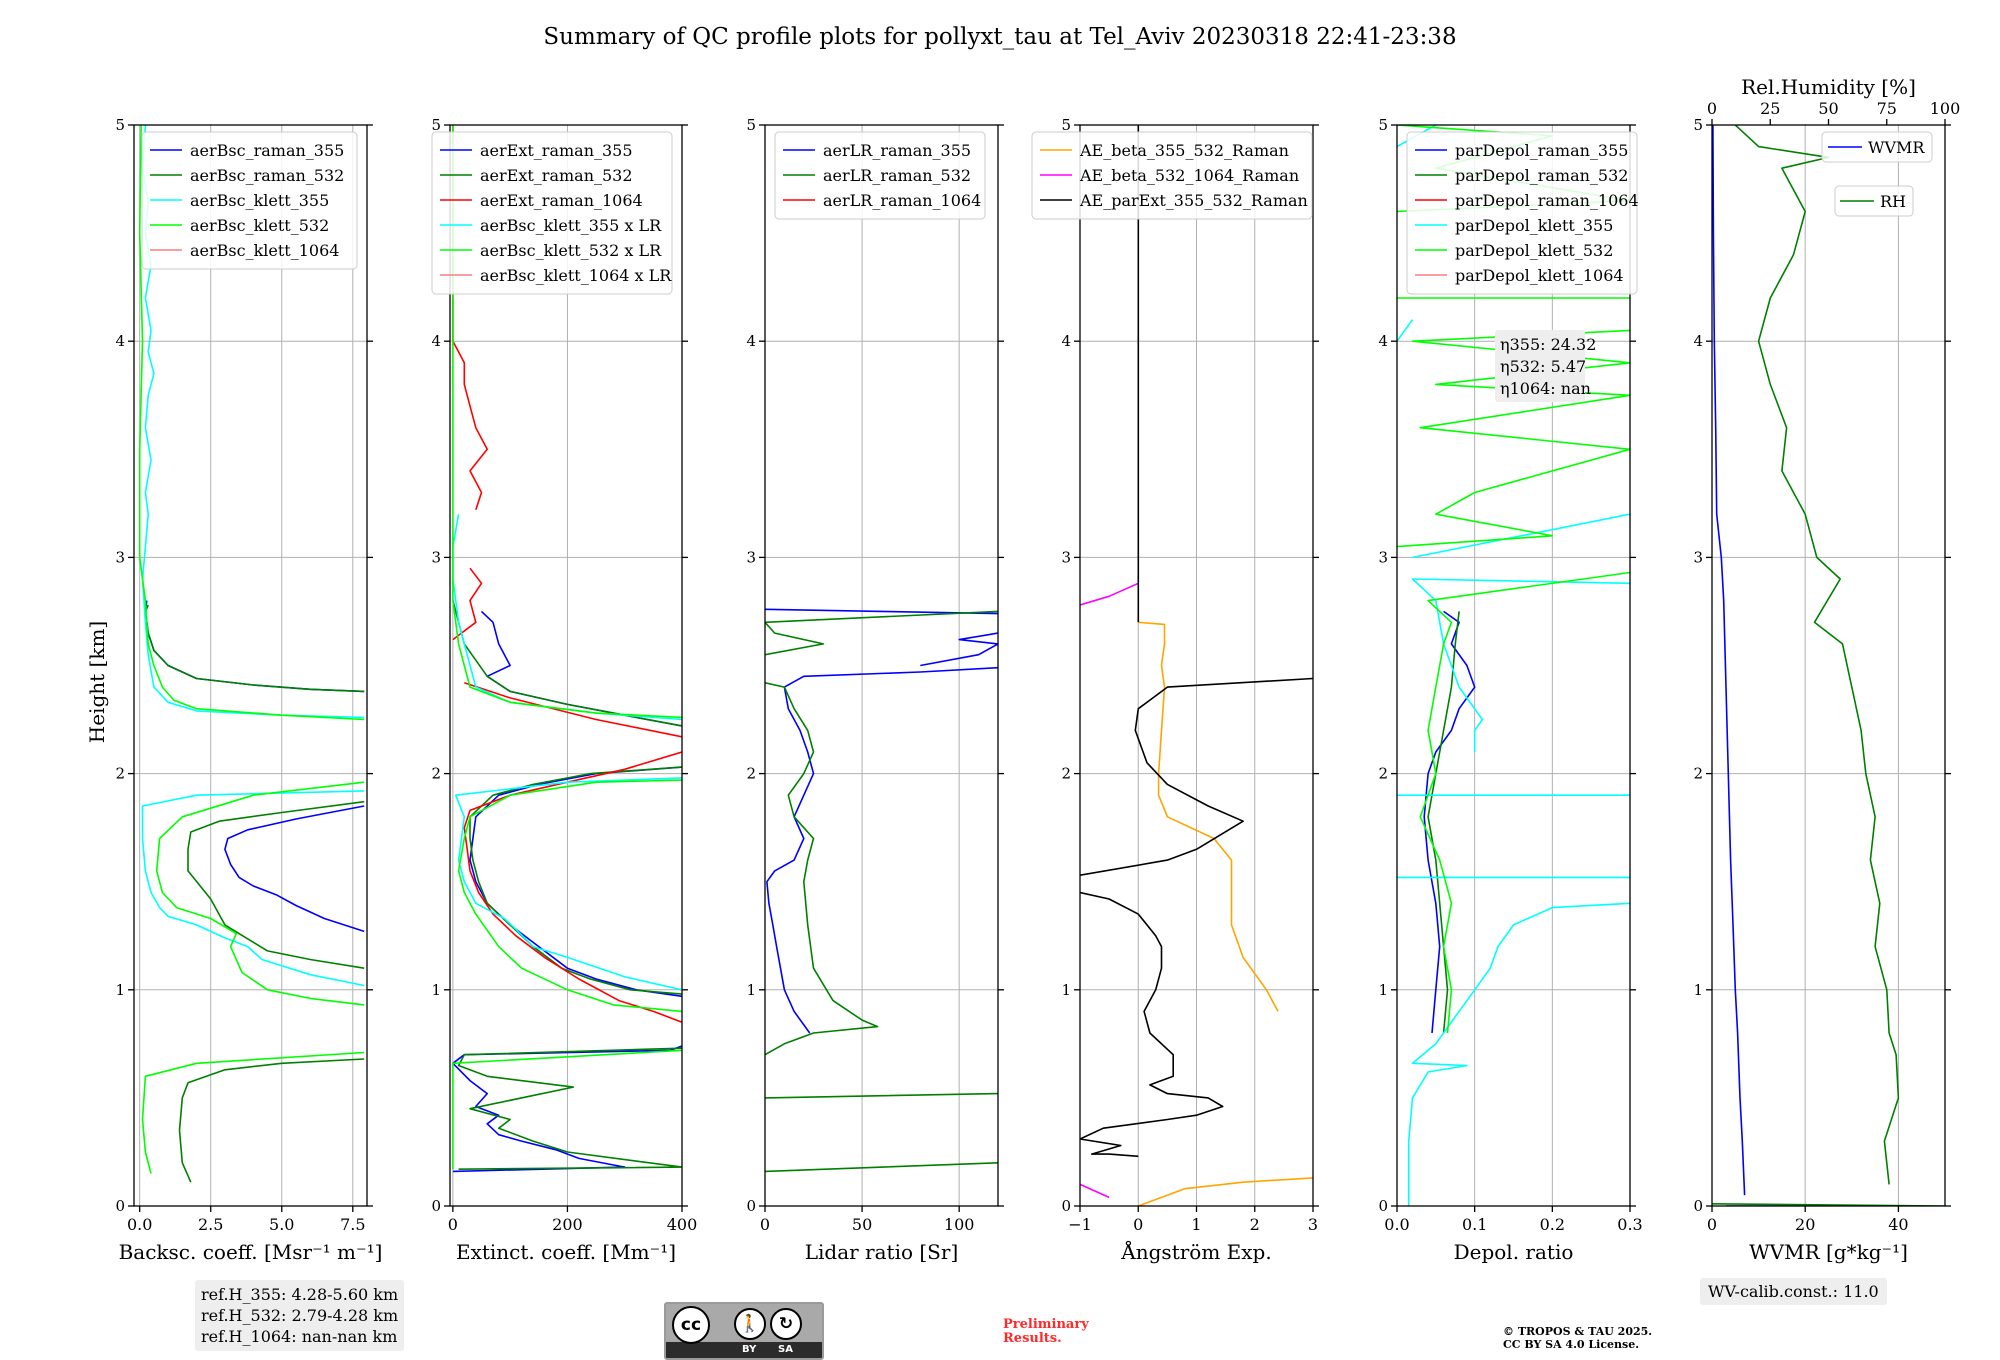 This screenshot has width=2000, height=1360. What do you see at coordinates (897, 175) in the screenshot?
I see `legend-label: aerLR_raman_532` at bounding box center [897, 175].